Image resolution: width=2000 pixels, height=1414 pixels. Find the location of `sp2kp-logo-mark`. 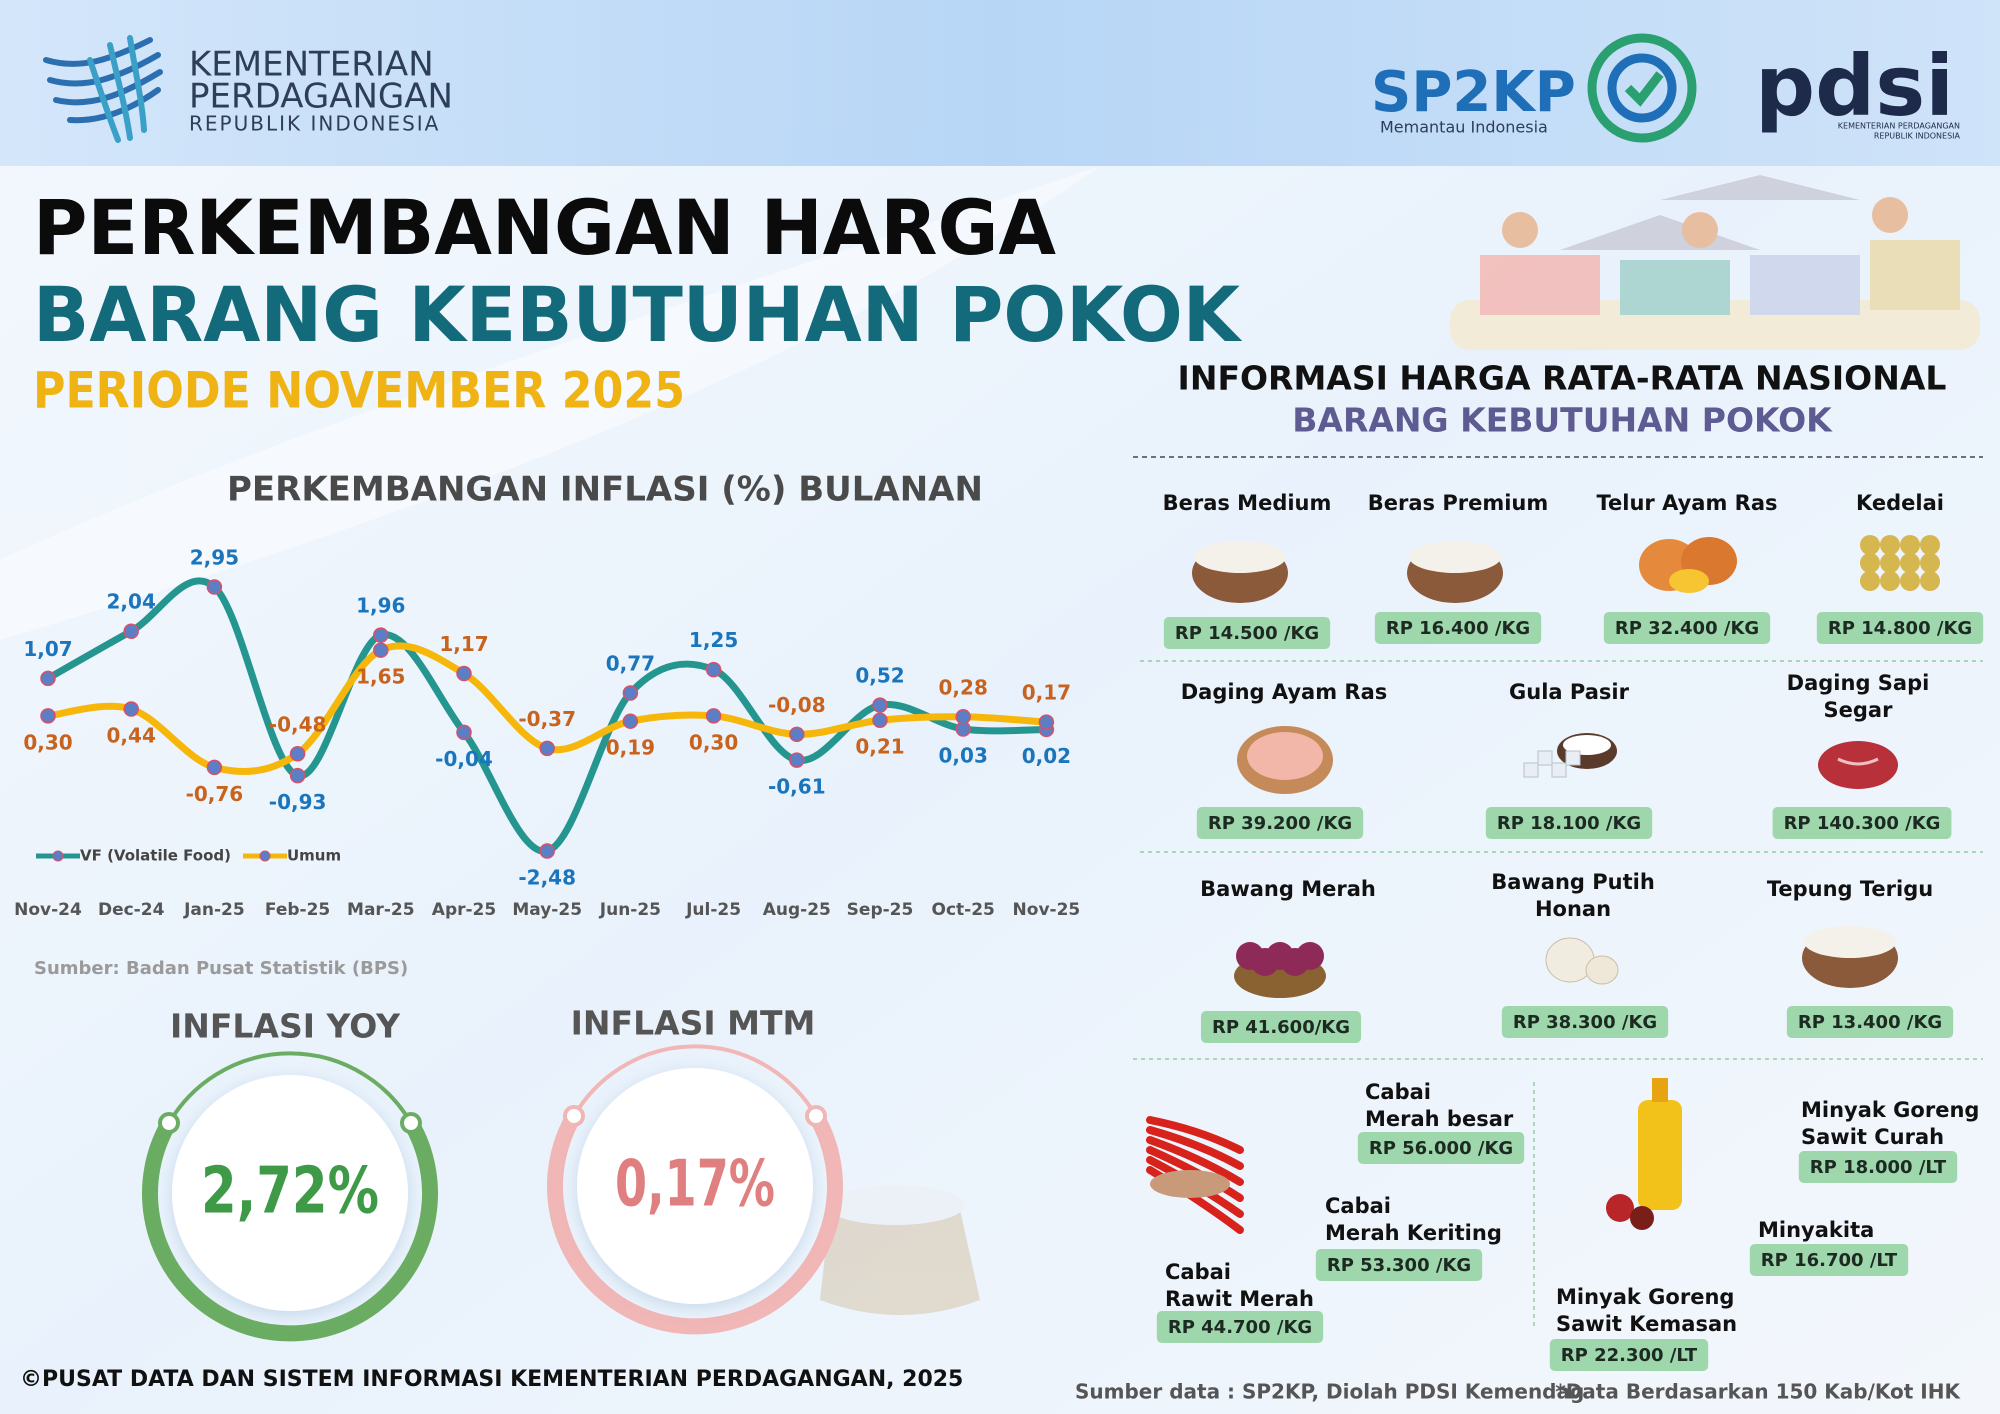

sp2kp-logo-mark is located at coordinates (1642, 88).